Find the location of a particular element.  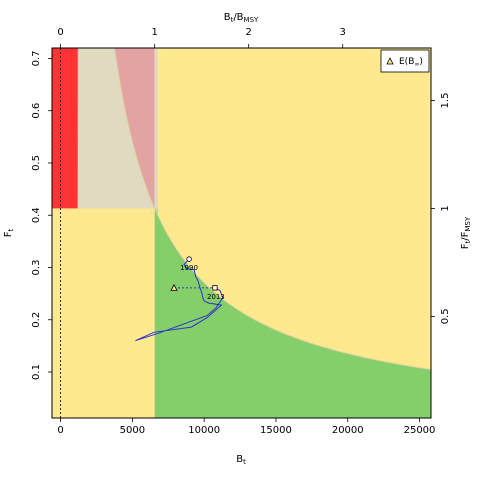

y-axis-right: 0.5 1 1.5 is located at coordinates (441, 208).